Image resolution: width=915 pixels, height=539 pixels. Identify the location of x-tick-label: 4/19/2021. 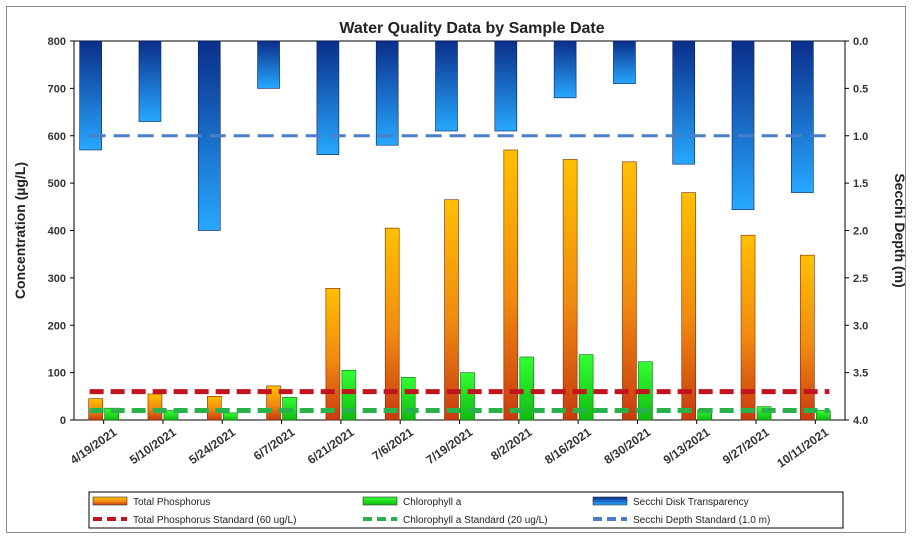
(94, 446).